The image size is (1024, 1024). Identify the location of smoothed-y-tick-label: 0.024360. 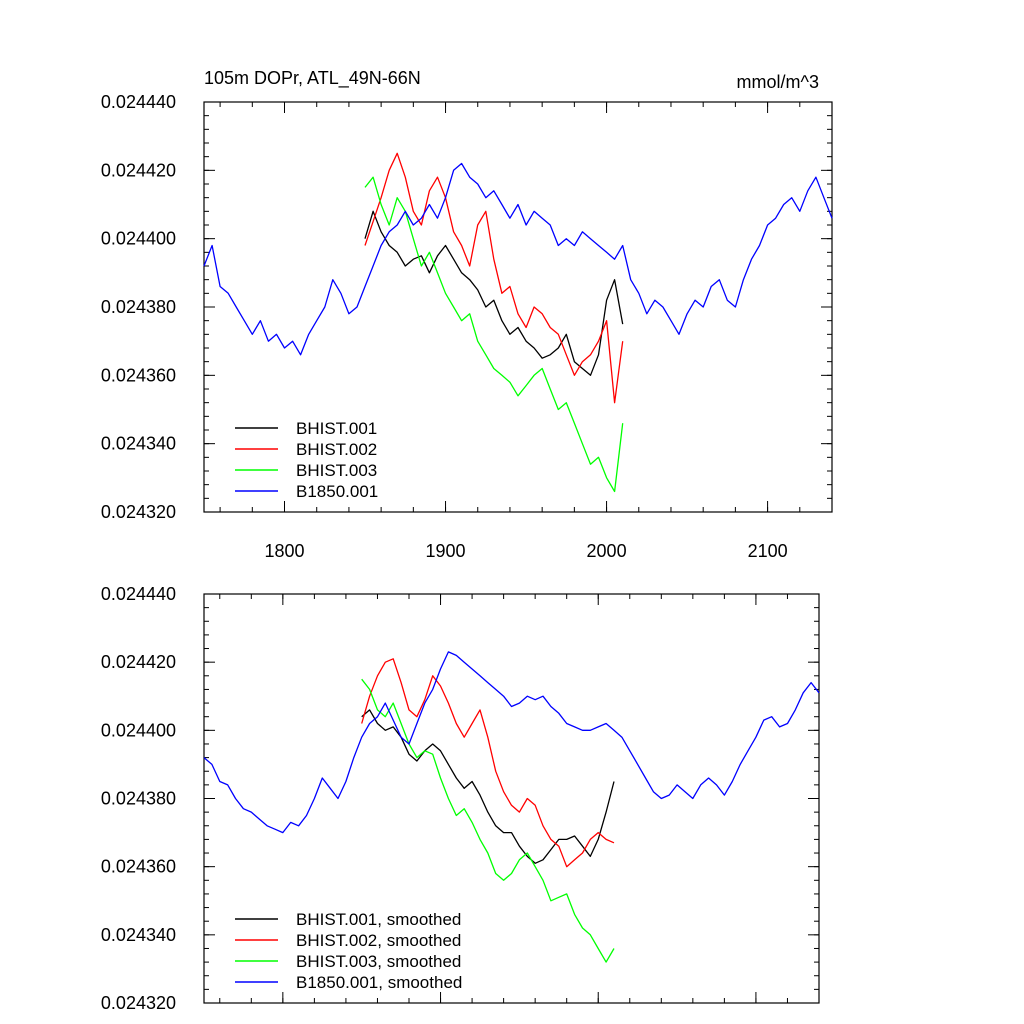
(138, 867).